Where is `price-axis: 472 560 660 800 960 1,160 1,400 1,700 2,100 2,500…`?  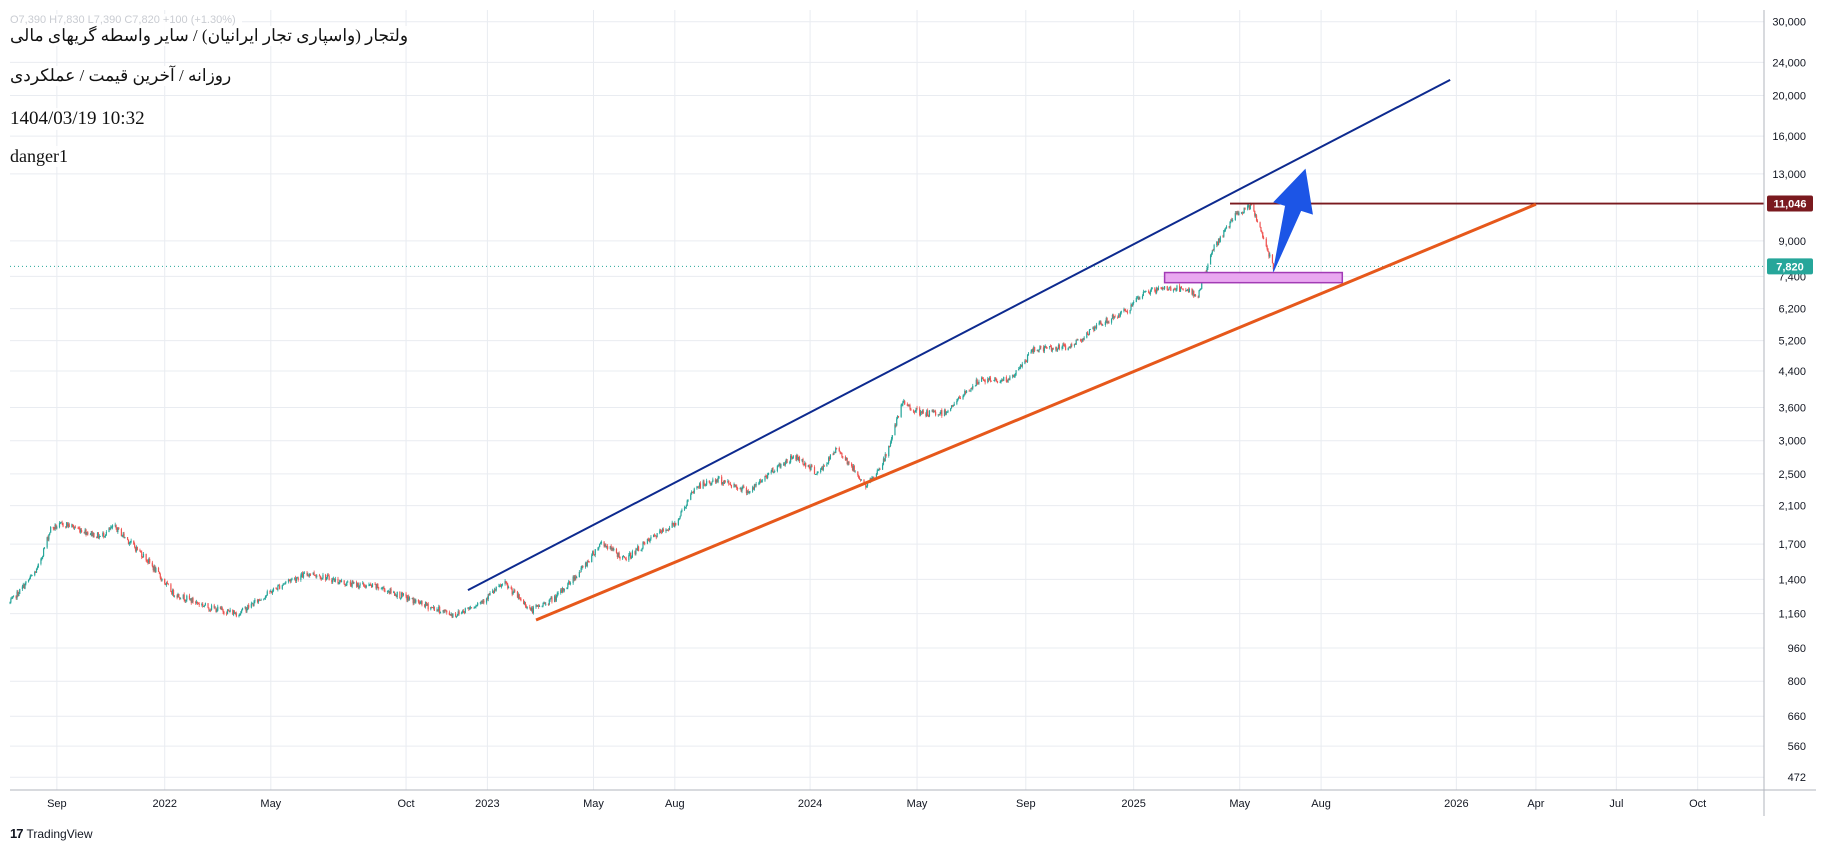
price-axis: 472 560 660 800 960 1,160 1,400 1,700 2,100 2,500… is located at coordinates (1789, 400).